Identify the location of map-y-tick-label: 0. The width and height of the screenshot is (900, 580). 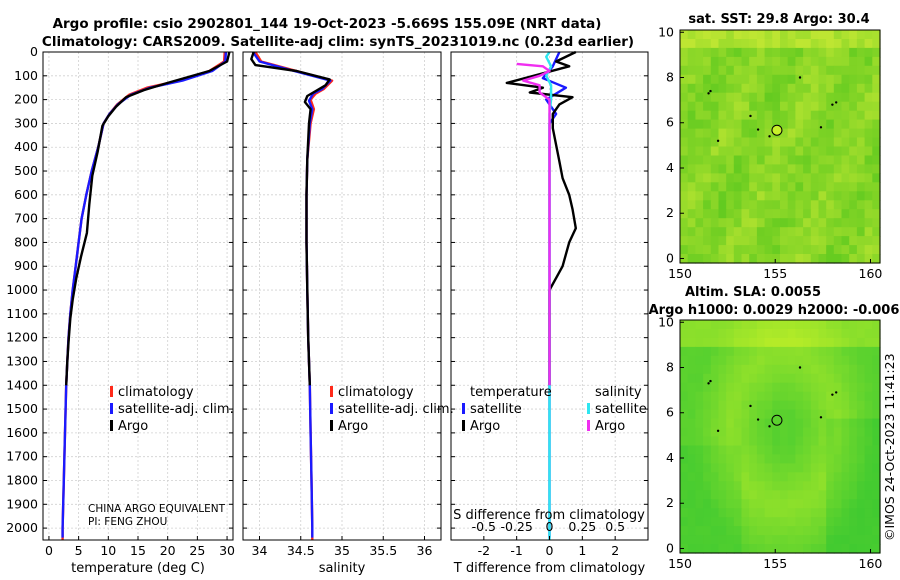
(670, 257).